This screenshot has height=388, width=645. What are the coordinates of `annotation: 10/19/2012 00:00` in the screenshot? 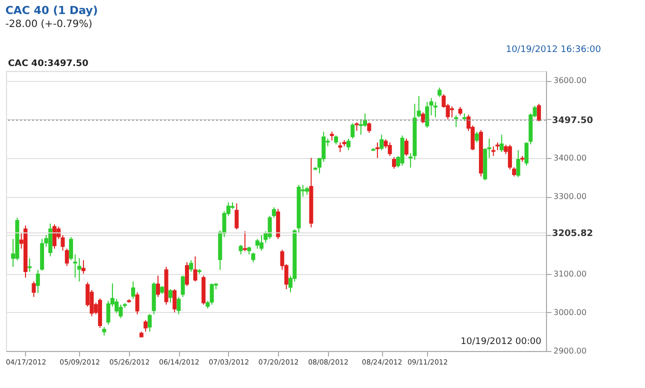 It's located at (501, 342).